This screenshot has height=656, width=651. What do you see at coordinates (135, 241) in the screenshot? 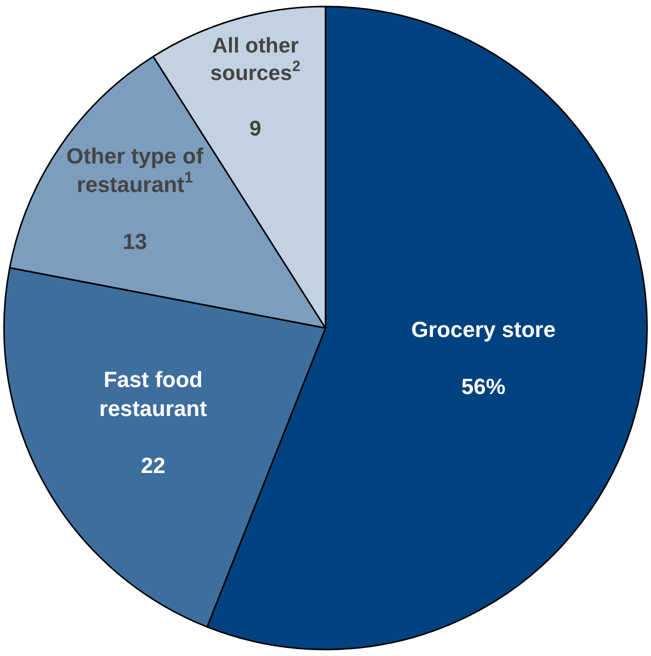
I see `data-label: 13` at bounding box center [135, 241].